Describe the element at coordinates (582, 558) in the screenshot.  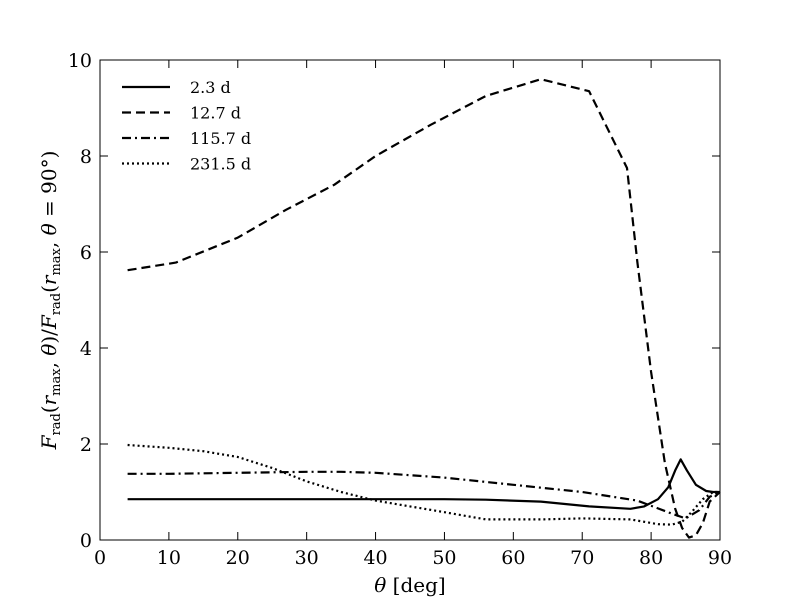
I see `x-tick-label: 70` at that location.